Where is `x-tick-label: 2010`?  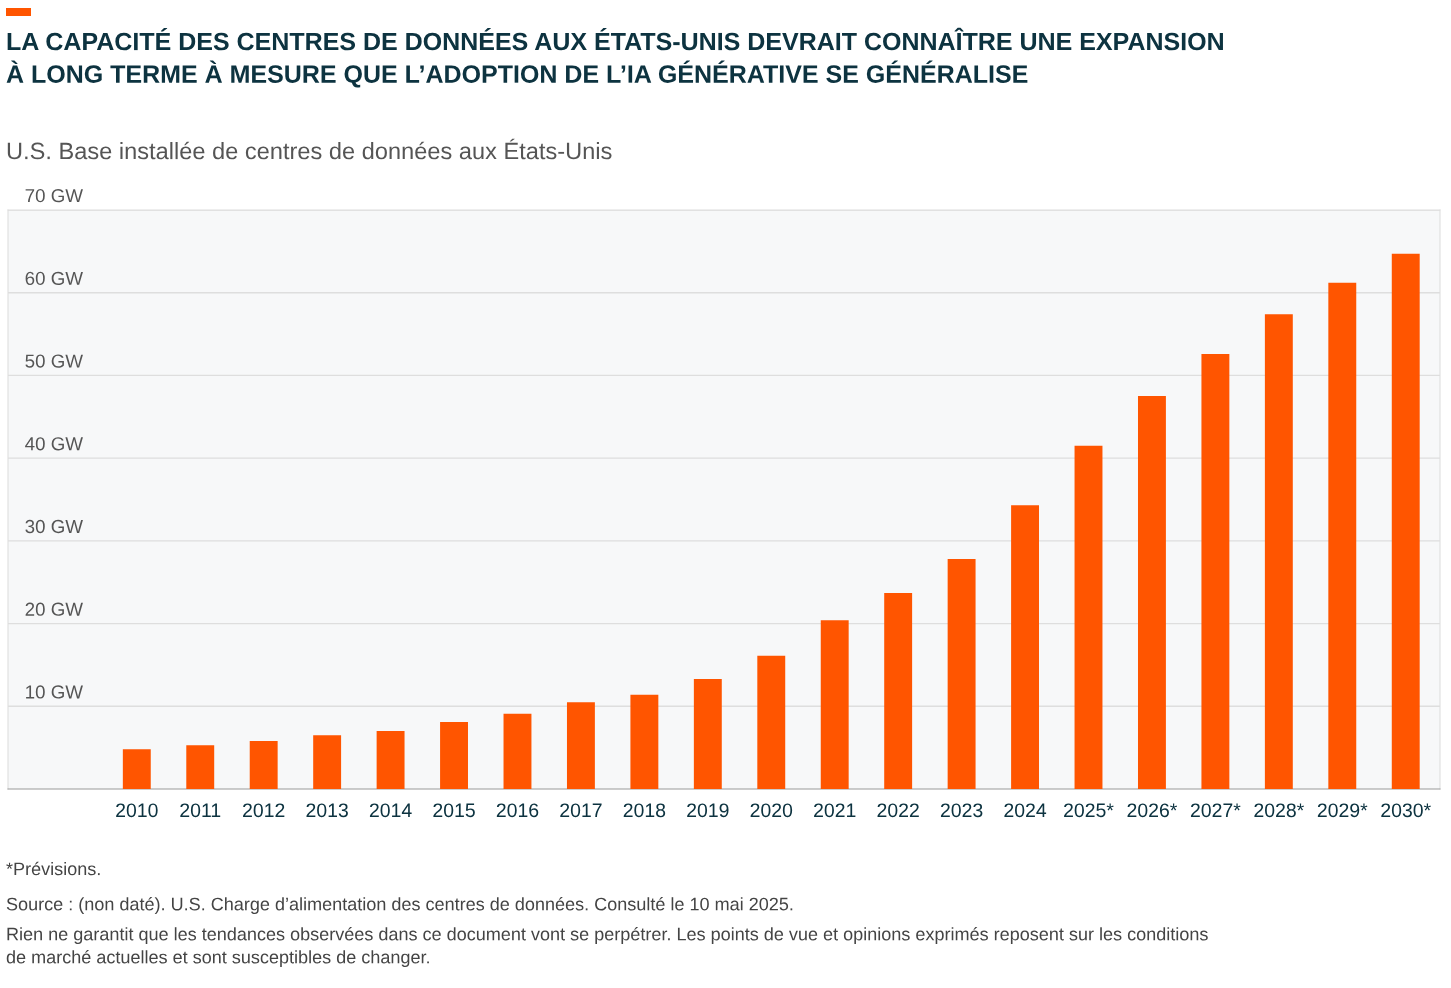 x-tick-label: 2010 is located at coordinates (137, 810).